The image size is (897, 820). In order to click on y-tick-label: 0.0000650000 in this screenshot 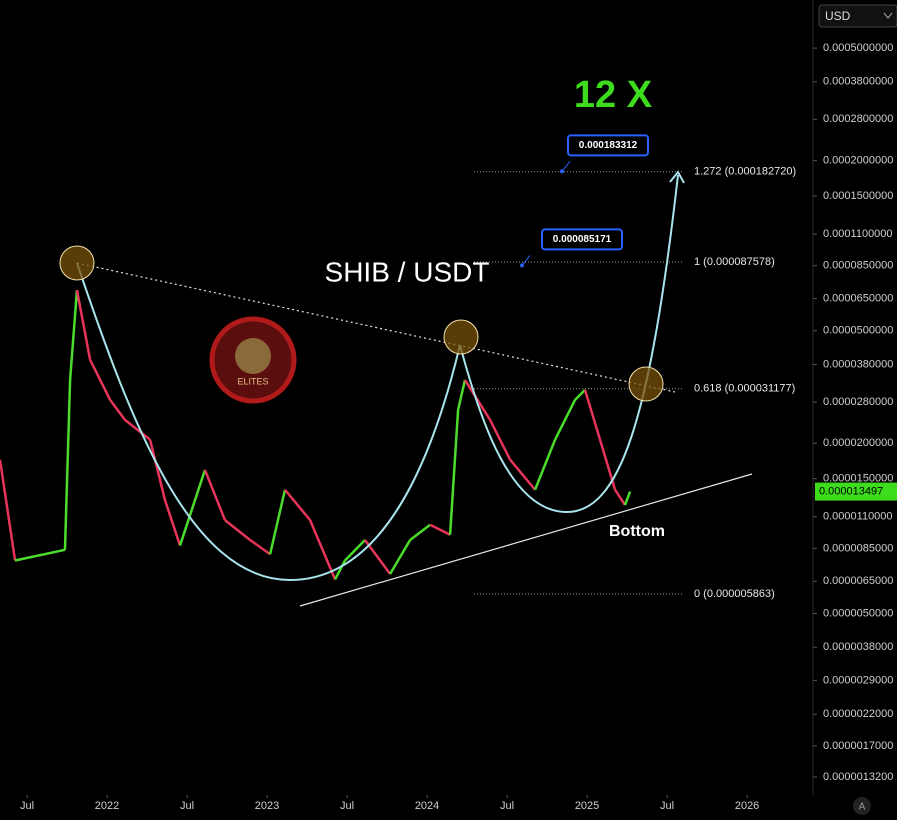, I will do `click(858, 299)`.